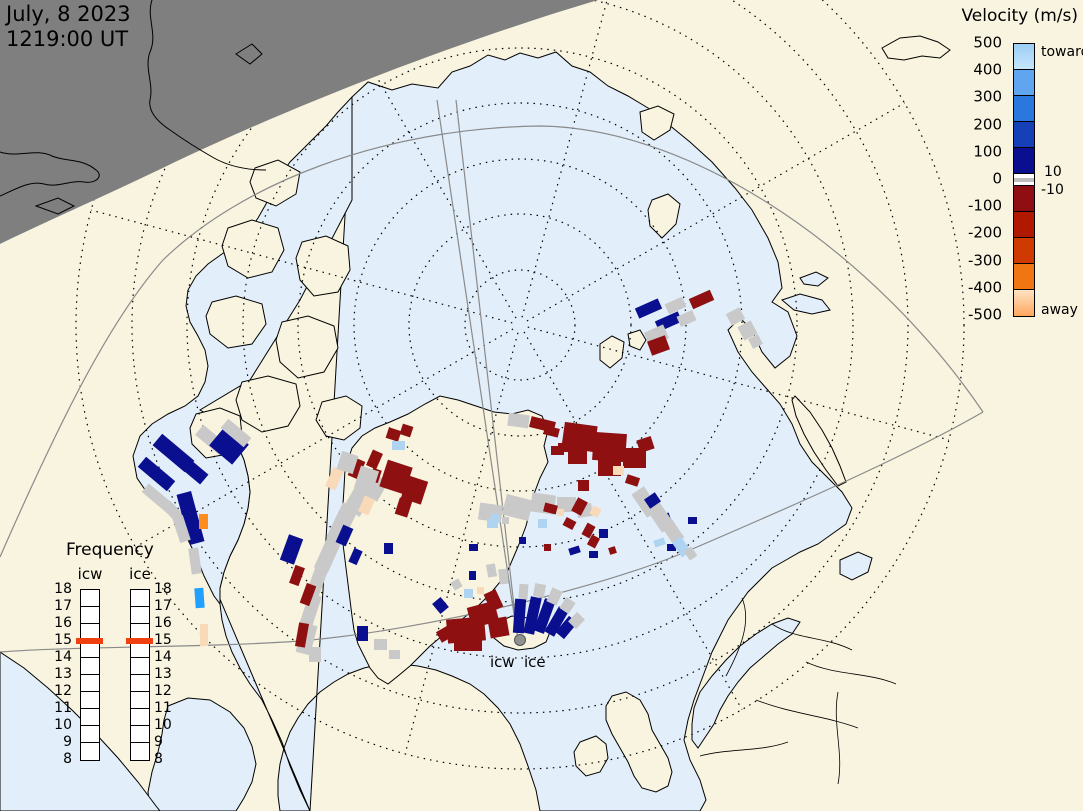 Image resolution: width=1083 pixels, height=811 pixels. What do you see at coordinates (1059, 310) in the screenshot?
I see `away-label: away` at bounding box center [1059, 310].